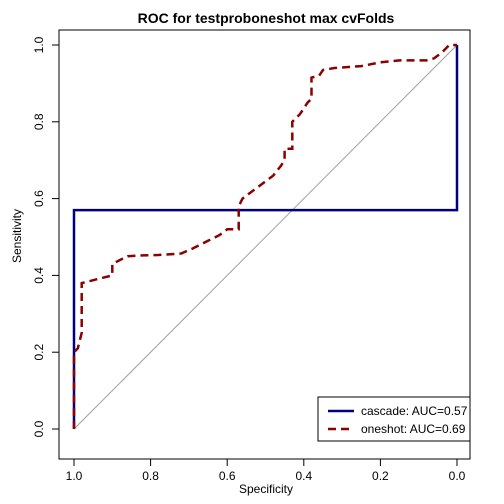  Describe the element at coordinates (74, 476) in the screenshot. I see `x-tick-label: 1.0` at that location.